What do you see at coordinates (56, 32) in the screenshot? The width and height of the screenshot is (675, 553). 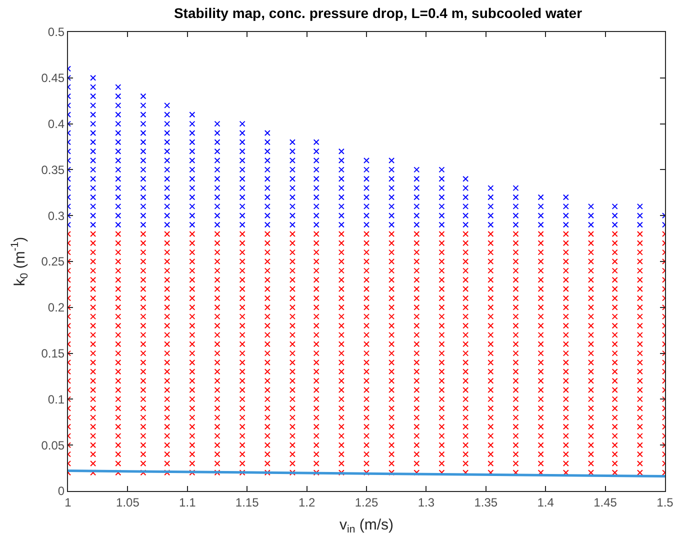 I see `y-tick-label: 0.5` at bounding box center [56, 32].